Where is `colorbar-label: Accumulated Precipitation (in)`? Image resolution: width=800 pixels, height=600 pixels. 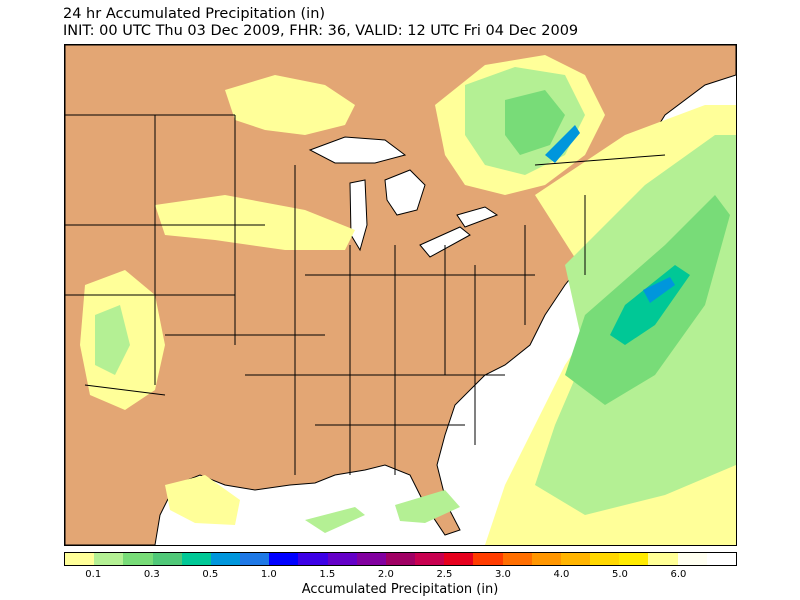 colorbar-label: Accumulated Precipitation (in) is located at coordinates (400, 589).